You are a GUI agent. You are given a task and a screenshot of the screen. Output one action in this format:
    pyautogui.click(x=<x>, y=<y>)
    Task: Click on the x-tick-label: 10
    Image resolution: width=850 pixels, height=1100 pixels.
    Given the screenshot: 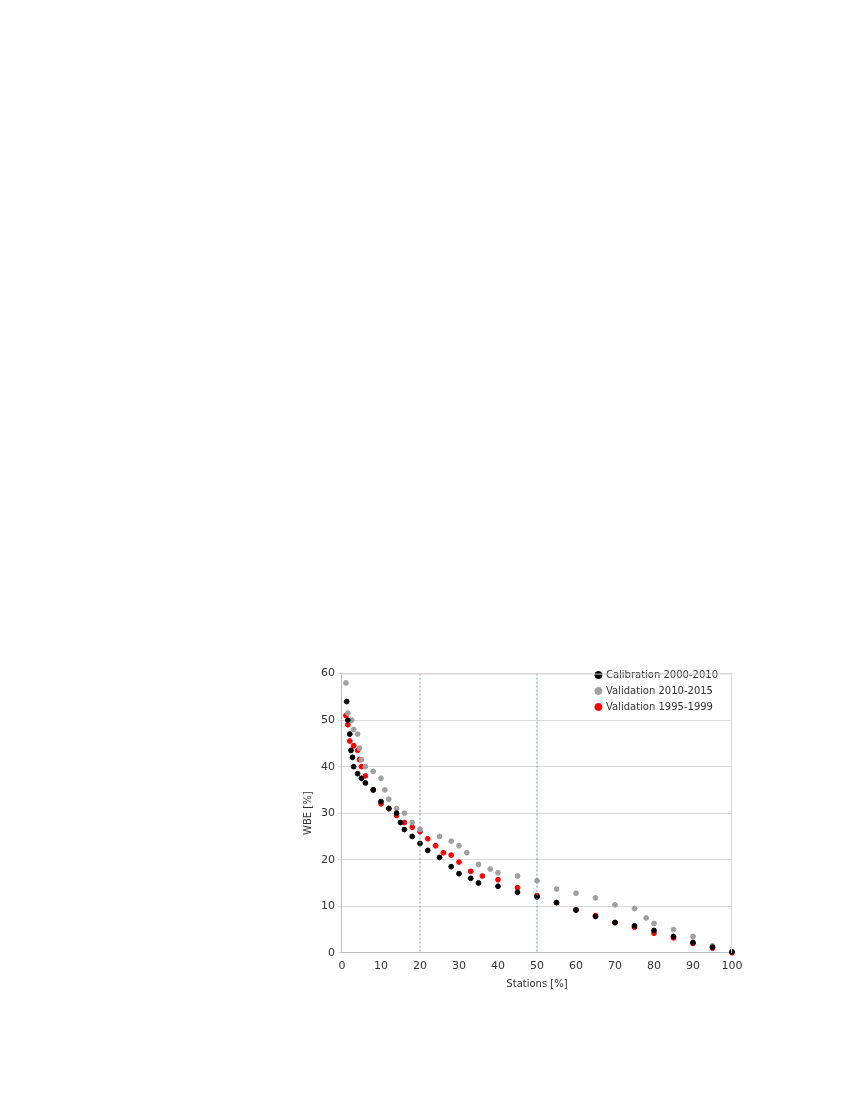 What is the action you would take?
    pyautogui.click(x=381, y=966)
    